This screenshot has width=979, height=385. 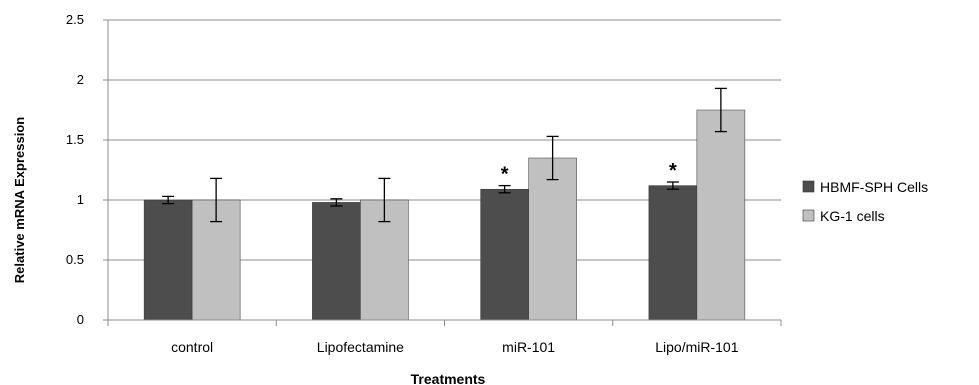 What do you see at coordinates (80, 319) in the screenshot?
I see `y-tick-label: 0` at bounding box center [80, 319].